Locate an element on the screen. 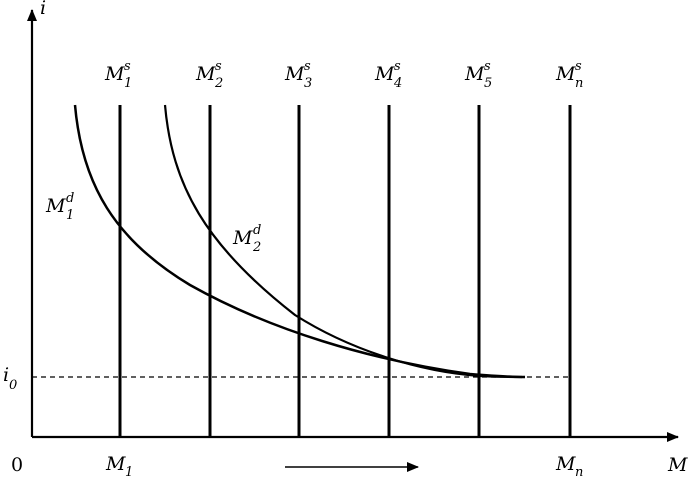  i0-label: i 0 is located at coordinates (10, 378).